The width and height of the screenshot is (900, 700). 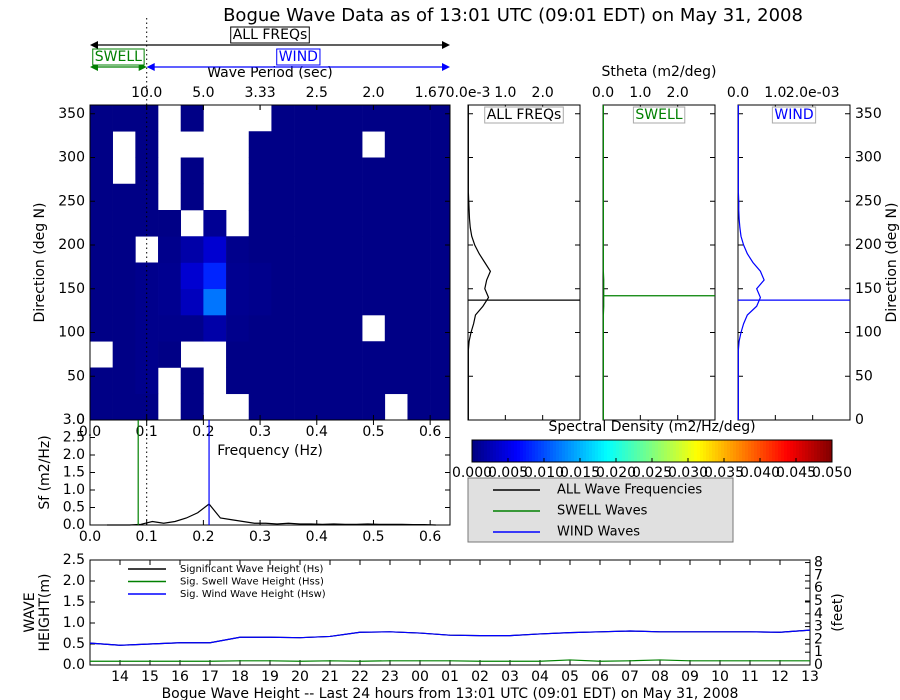 I want to click on y-tick-label: 200, so click(x=868, y=245).